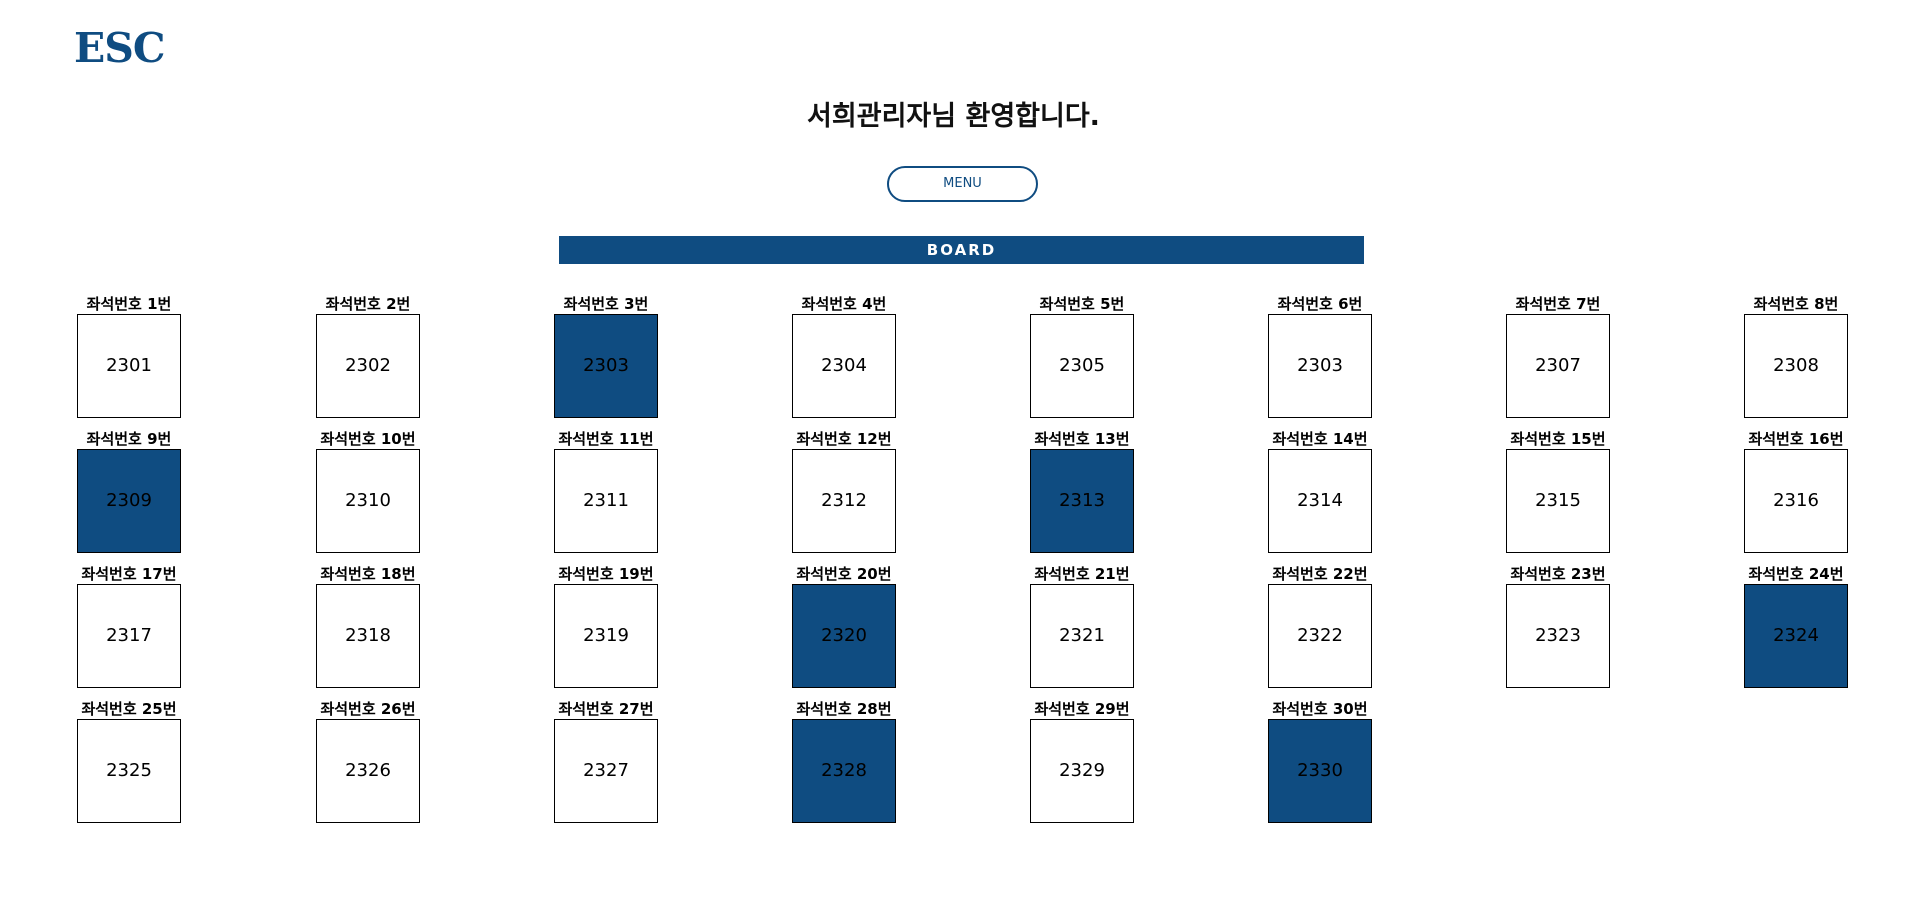 This screenshot has width=1907, height=907. I want to click on seat-button: 2312, so click(844, 501).